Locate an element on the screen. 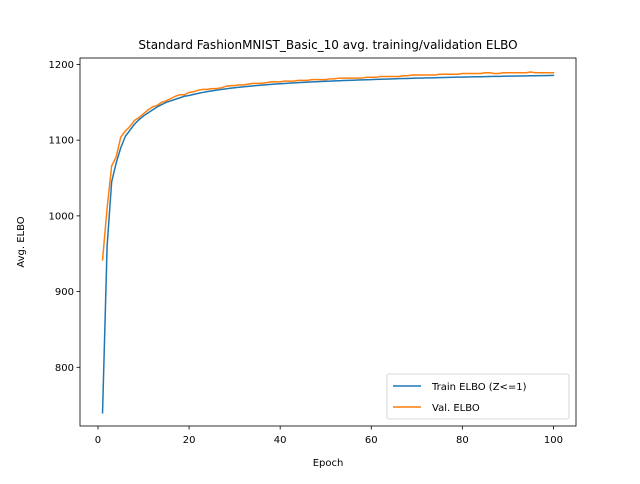  legend-box is located at coordinates (478, 396).